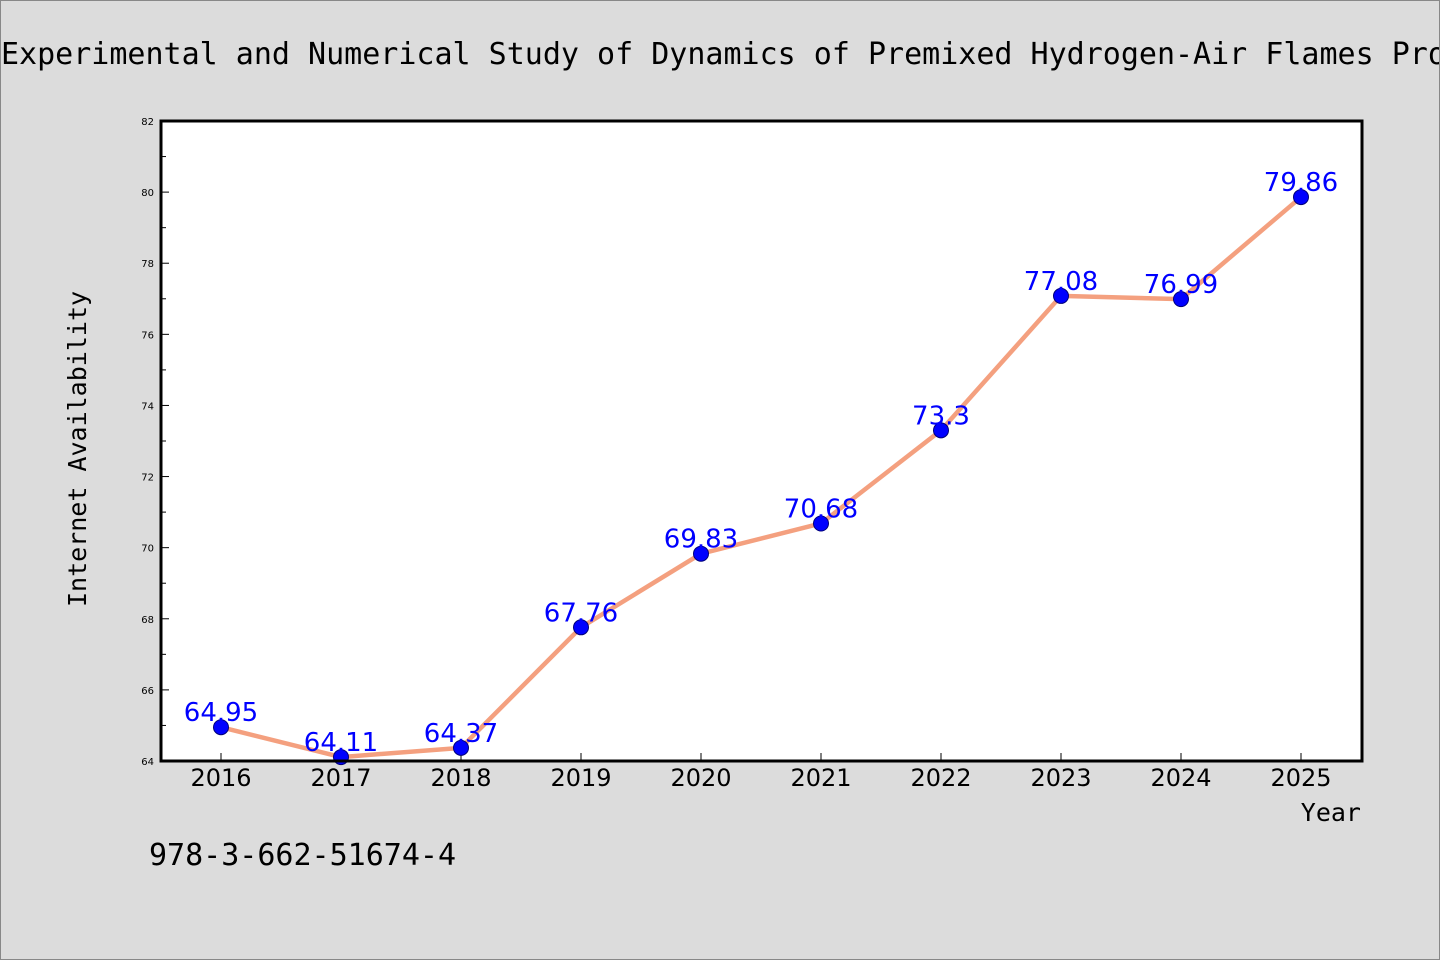  I want to click on x-tick-label: 2017, so click(340, 778).